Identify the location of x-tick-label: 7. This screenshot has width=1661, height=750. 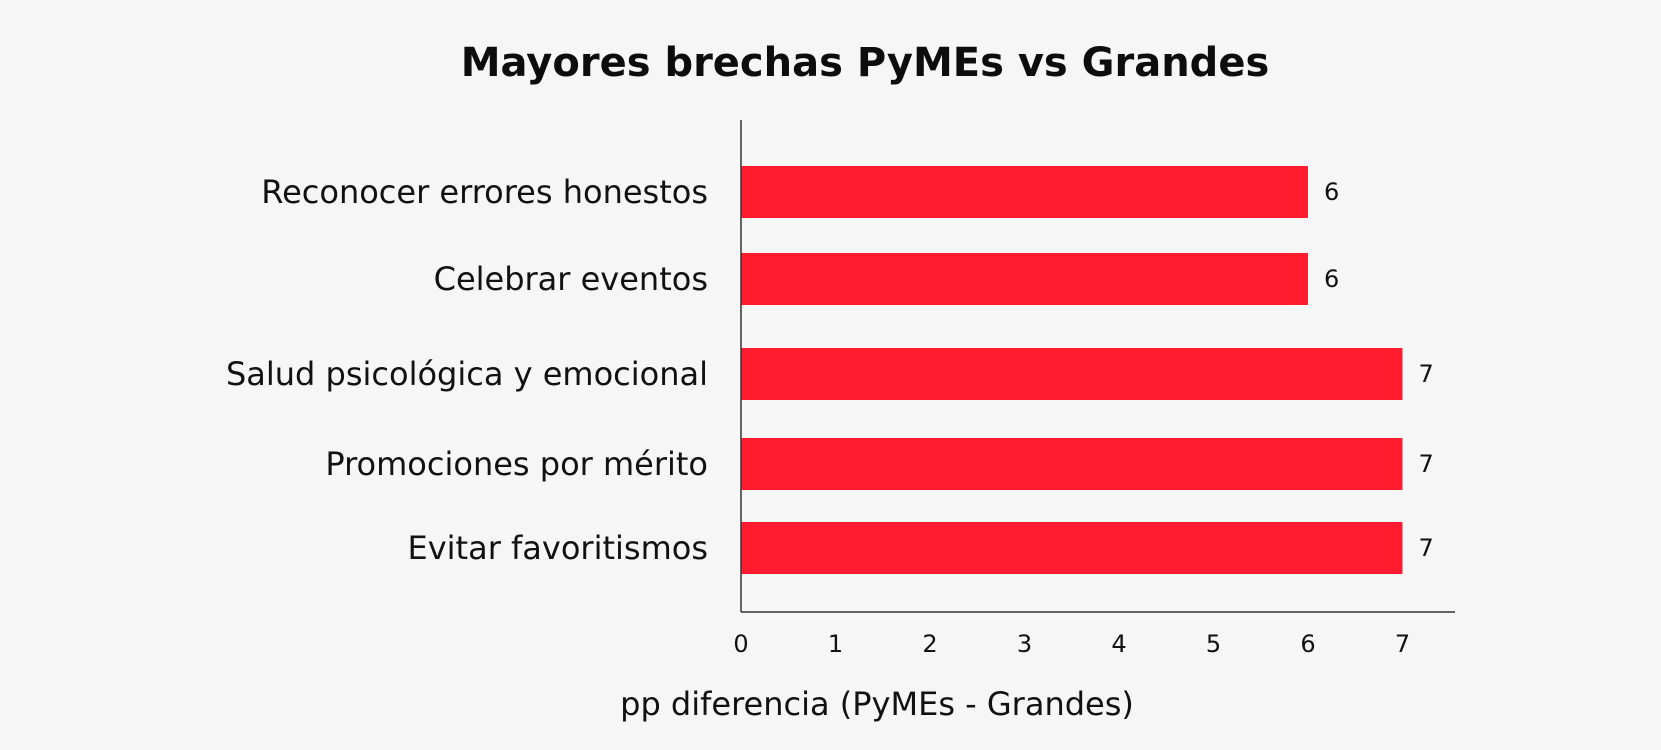
(1402, 644).